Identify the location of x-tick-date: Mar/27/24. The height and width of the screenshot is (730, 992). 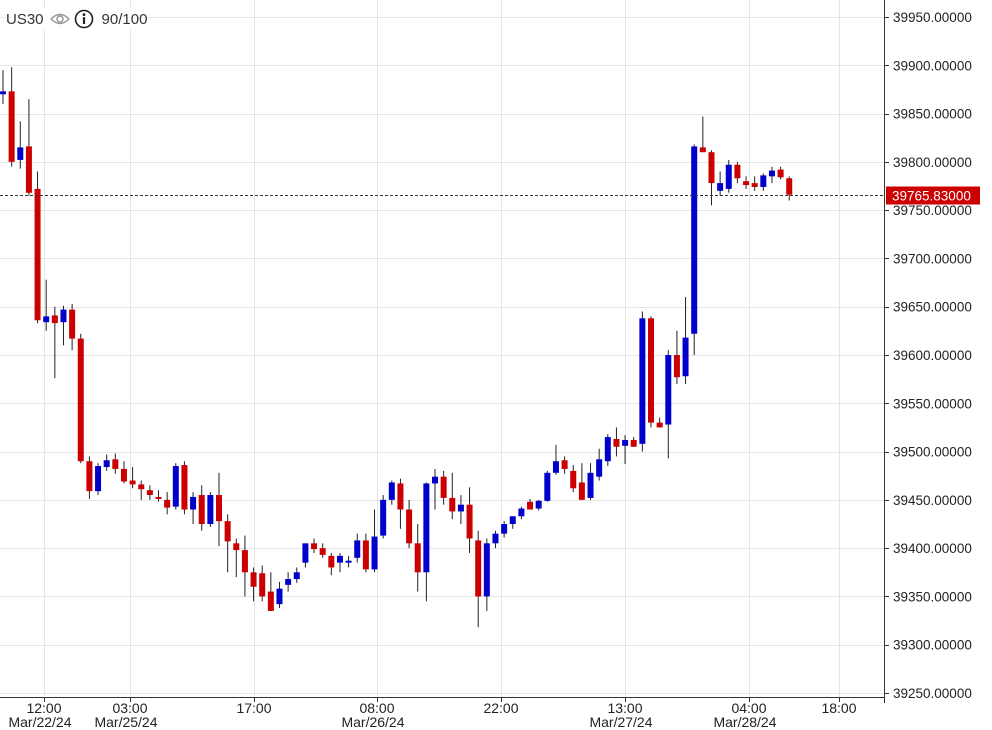
(620, 722).